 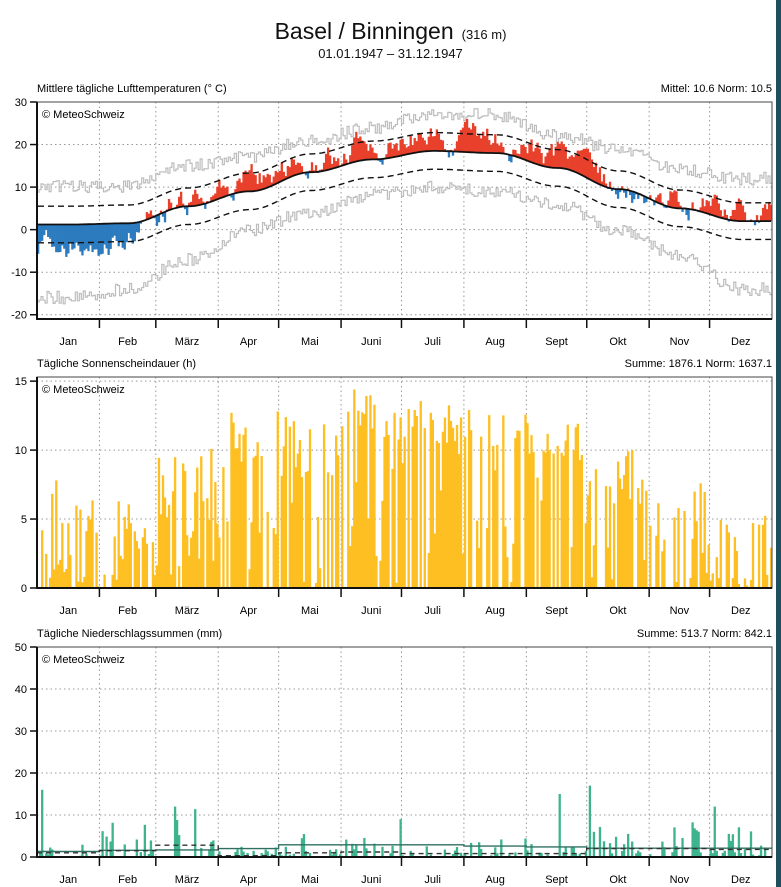 I want to click on month-label: Apr, so click(x=248, y=611).